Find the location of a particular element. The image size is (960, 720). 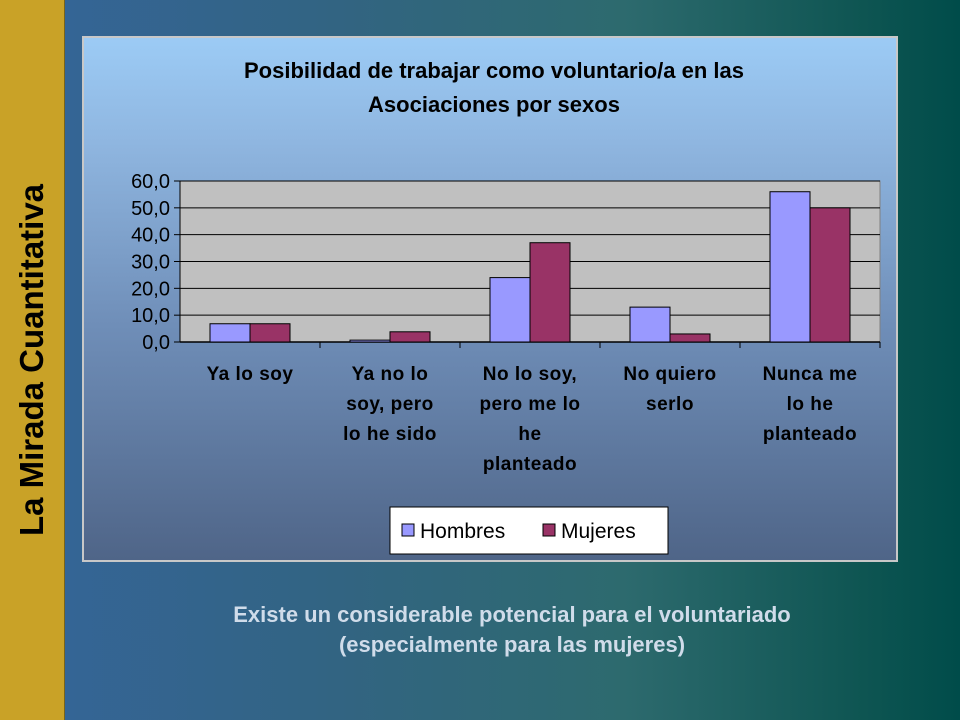

y-tick-label: 50,0 is located at coordinates (150, 209).